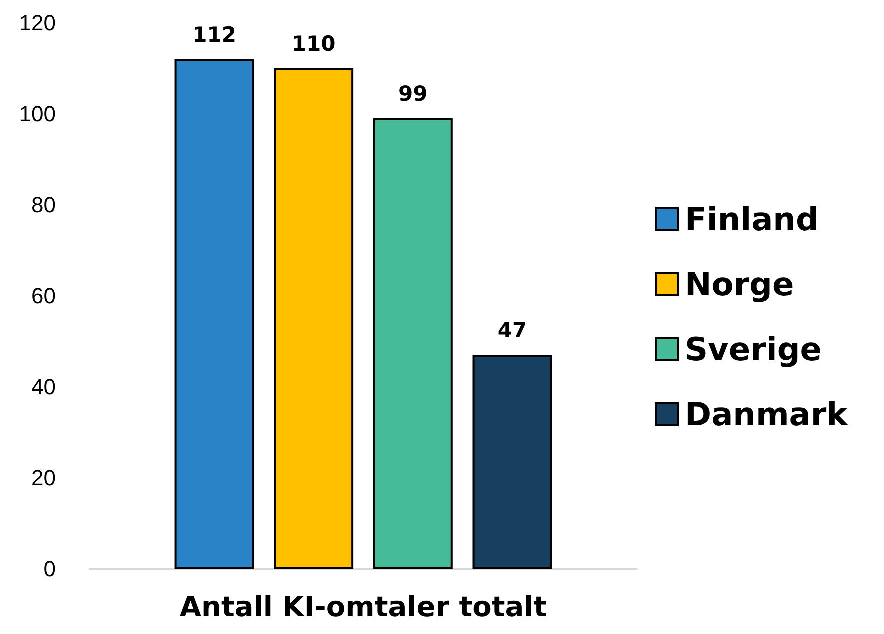 The height and width of the screenshot is (634, 884). Describe the element at coordinates (44, 296) in the screenshot. I see `y-tick-label: 60` at that location.